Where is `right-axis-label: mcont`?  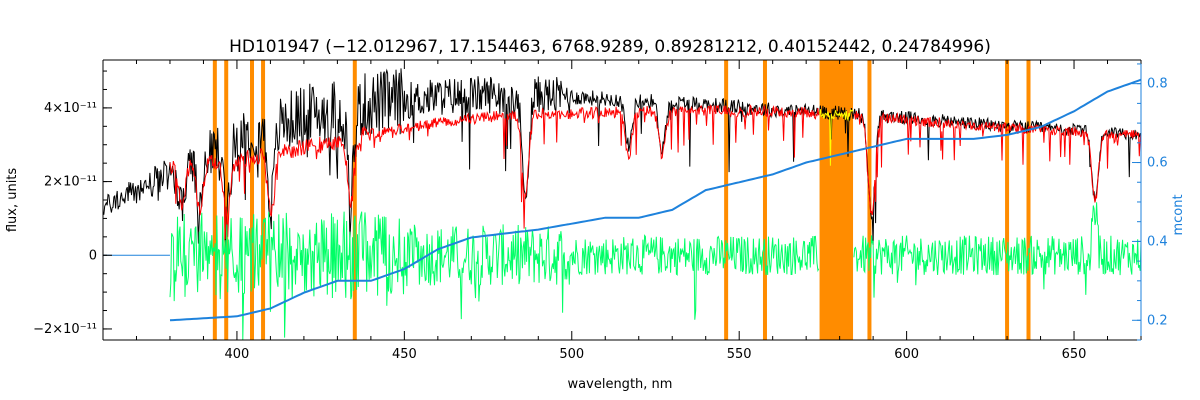
right-axis-label: mcont is located at coordinates (1178, 214).